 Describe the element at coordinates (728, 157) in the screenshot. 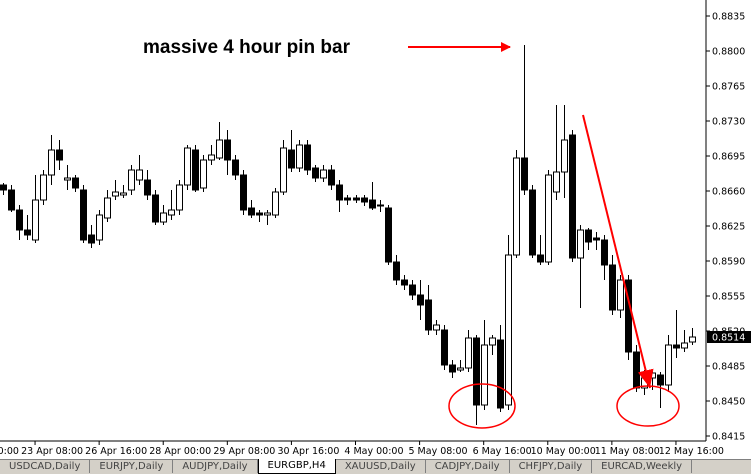

I see `y-tick-label: 0.8695` at that location.